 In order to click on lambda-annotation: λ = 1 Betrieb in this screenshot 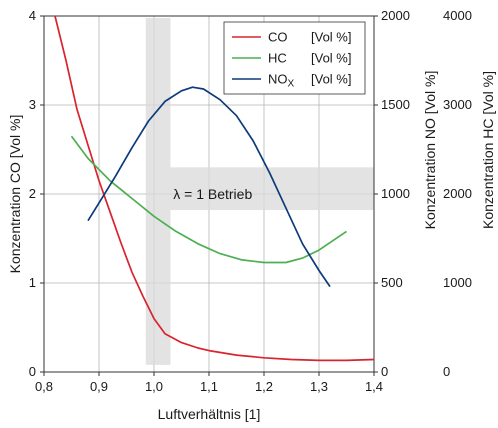, I will do `click(212, 194)`.